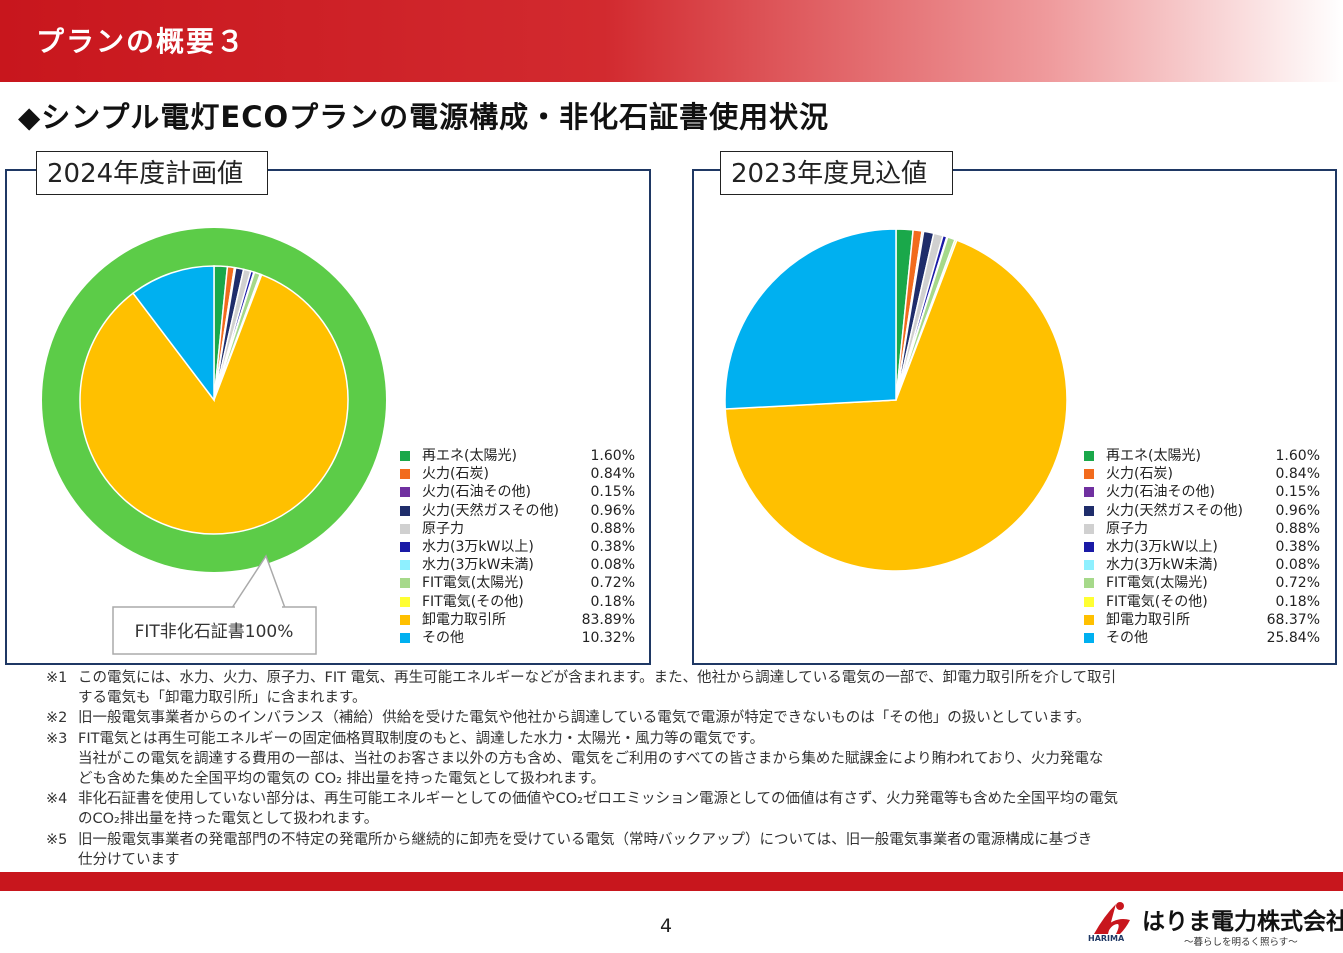 This screenshot has height=953, width=1343. I want to click on legend-item: 火力(石炭) 0.84%, so click(1202, 474).